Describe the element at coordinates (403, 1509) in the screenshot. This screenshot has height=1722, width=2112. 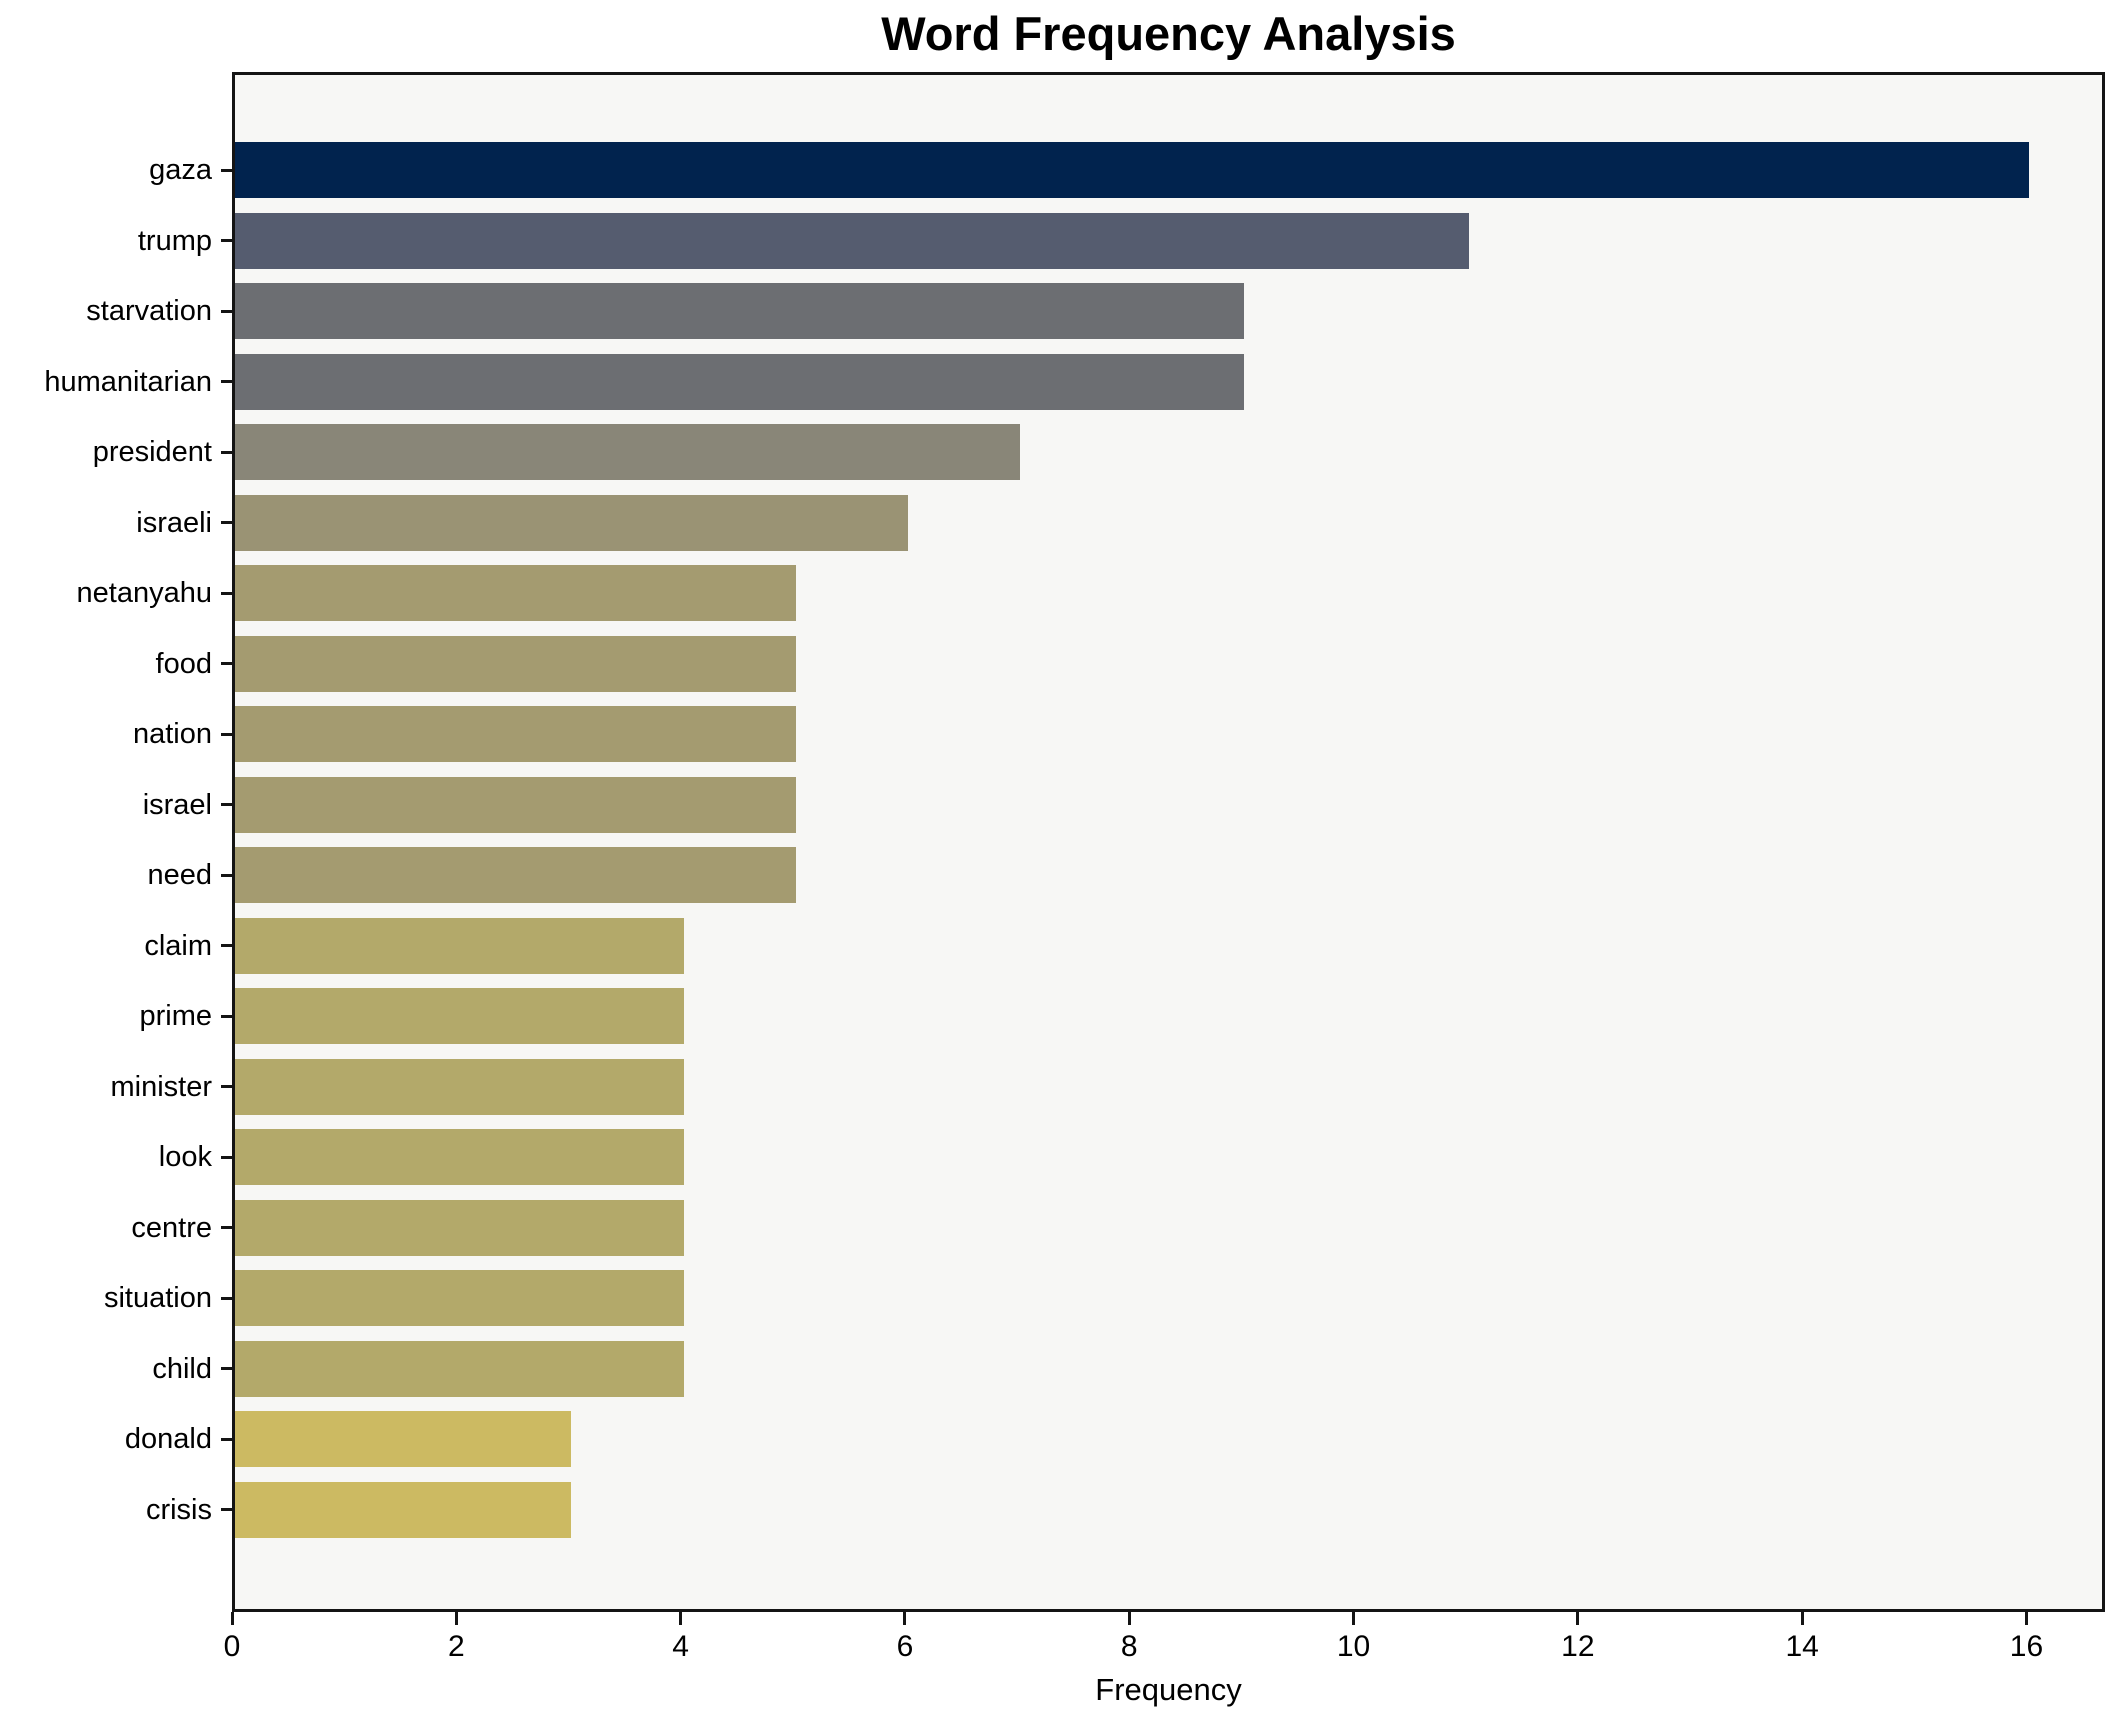
I see `bar-crisis` at that location.